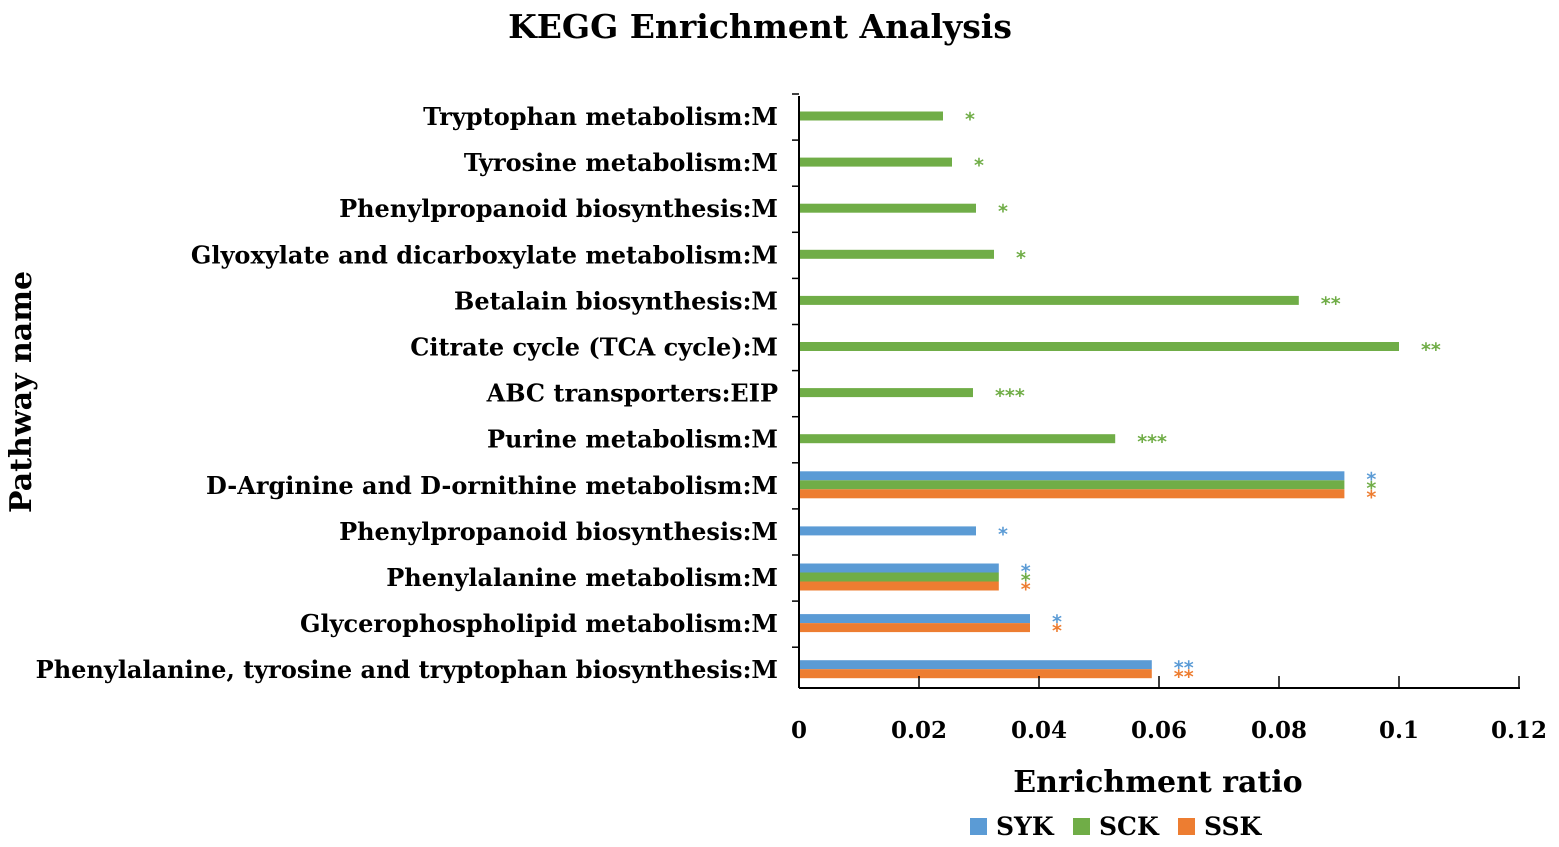 This screenshot has width=1559, height=847. What do you see at coordinates (616, 300) in the screenshot?
I see `category-label: Betalain biosynthesis:M` at bounding box center [616, 300].